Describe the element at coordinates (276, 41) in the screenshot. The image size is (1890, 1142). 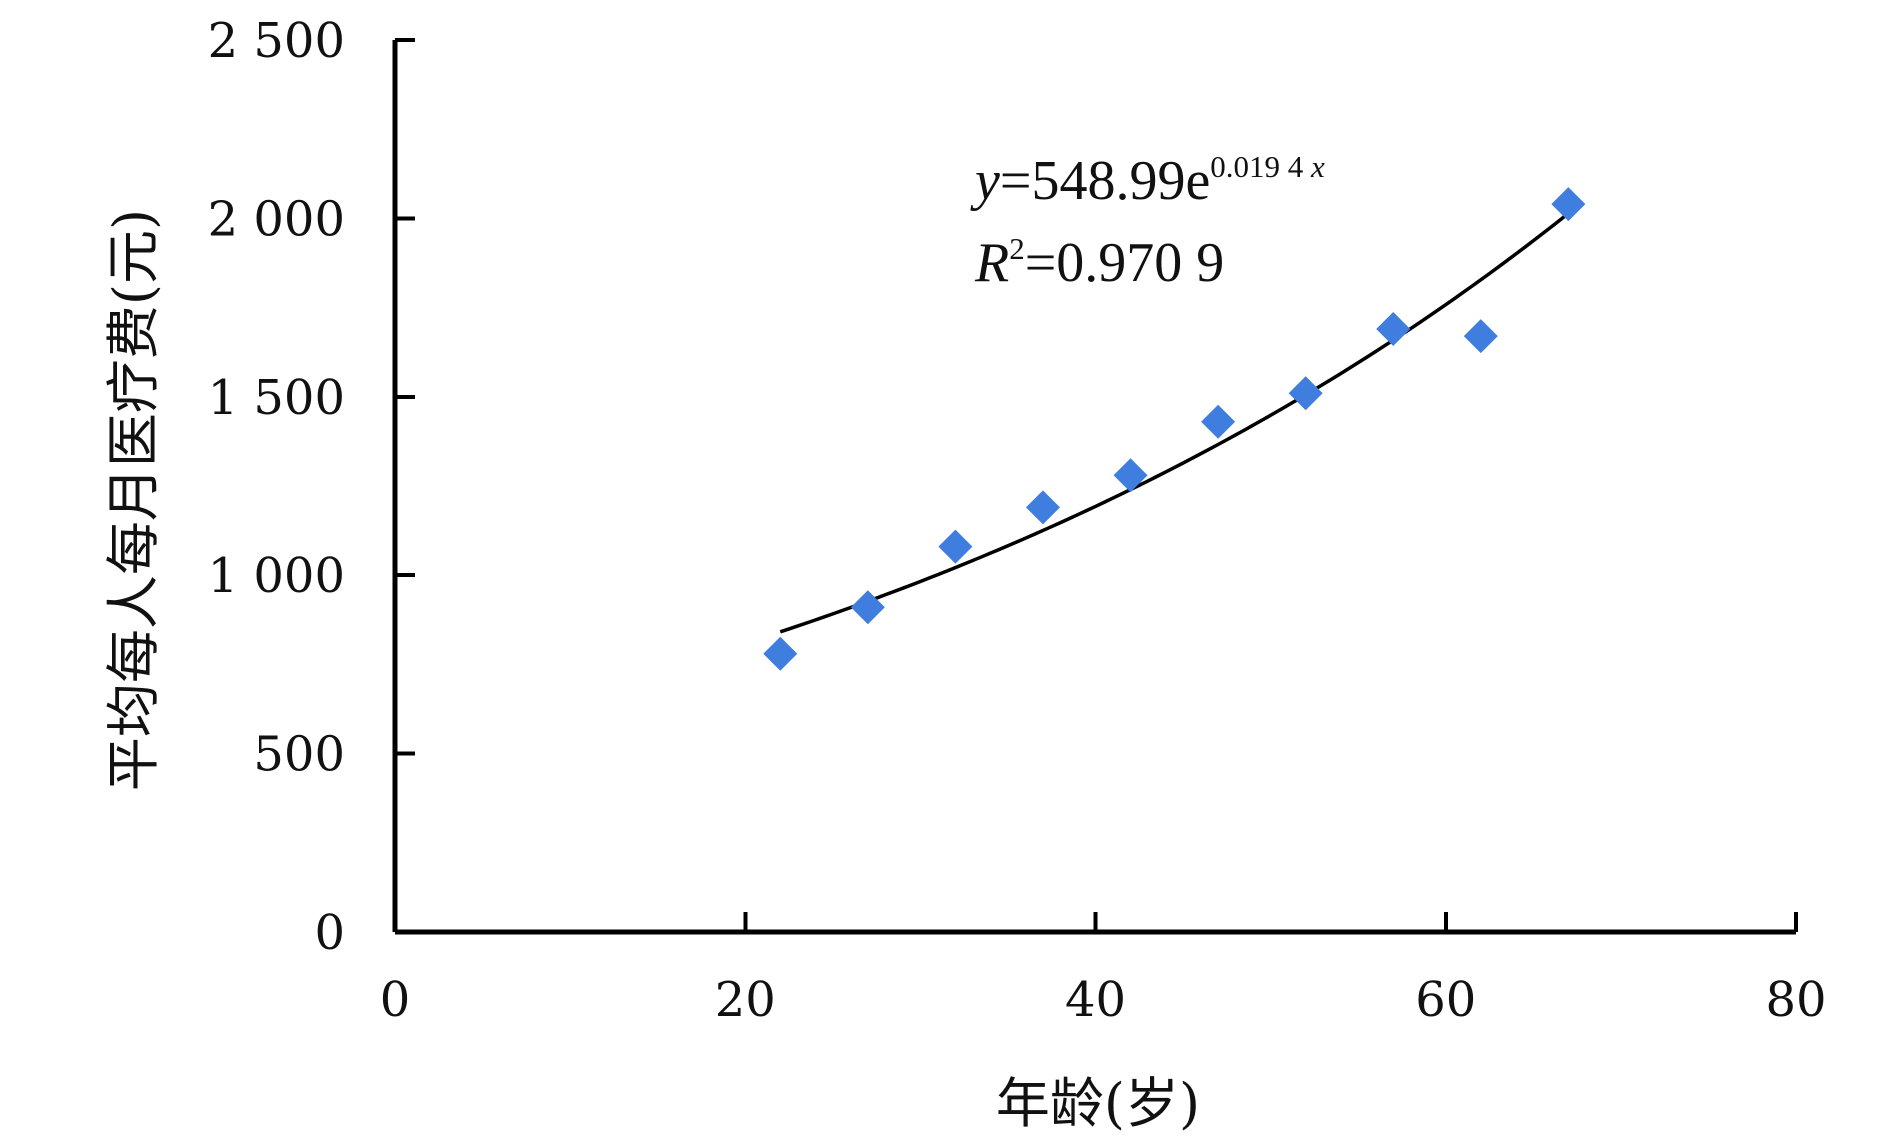
I see `y-tick-label: 2 500` at that location.